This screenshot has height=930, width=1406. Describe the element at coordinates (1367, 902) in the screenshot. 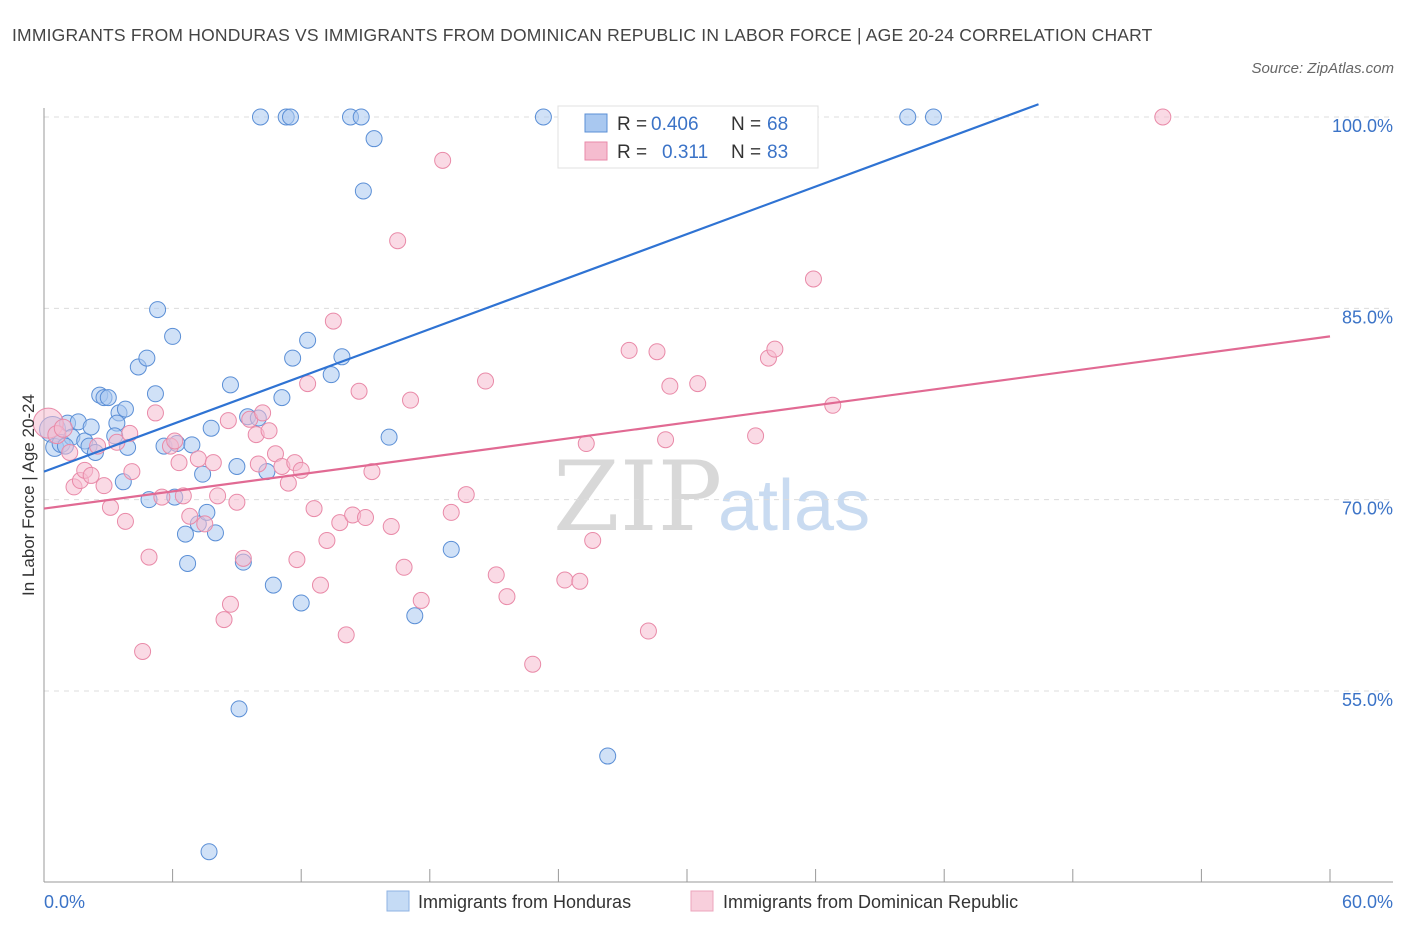

I see `x-tick-label-max: 60.0%` at that location.